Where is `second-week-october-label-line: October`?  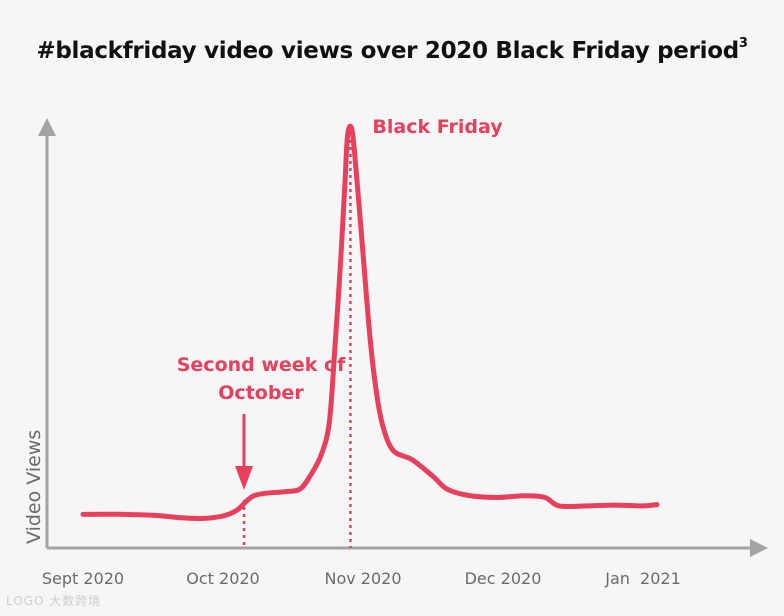
second-week-october-label-line: October is located at coordinates (261, 393).